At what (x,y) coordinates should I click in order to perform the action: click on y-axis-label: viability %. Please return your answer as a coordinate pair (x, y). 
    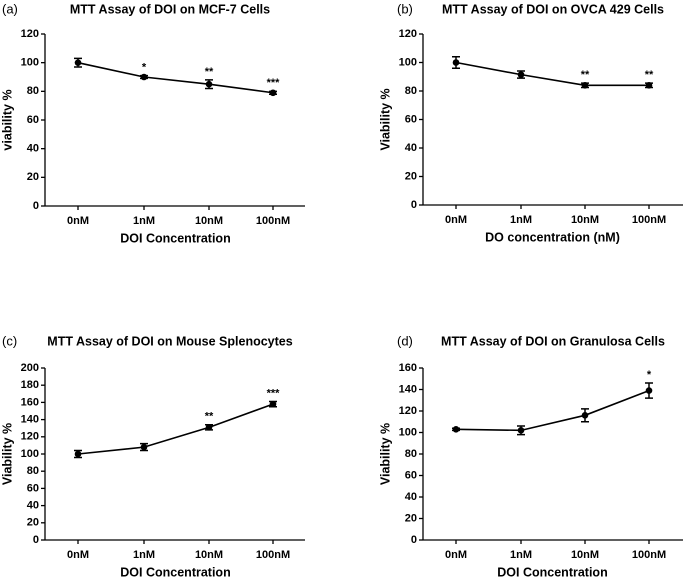
    Looking at the image, I should click on (7, 119).